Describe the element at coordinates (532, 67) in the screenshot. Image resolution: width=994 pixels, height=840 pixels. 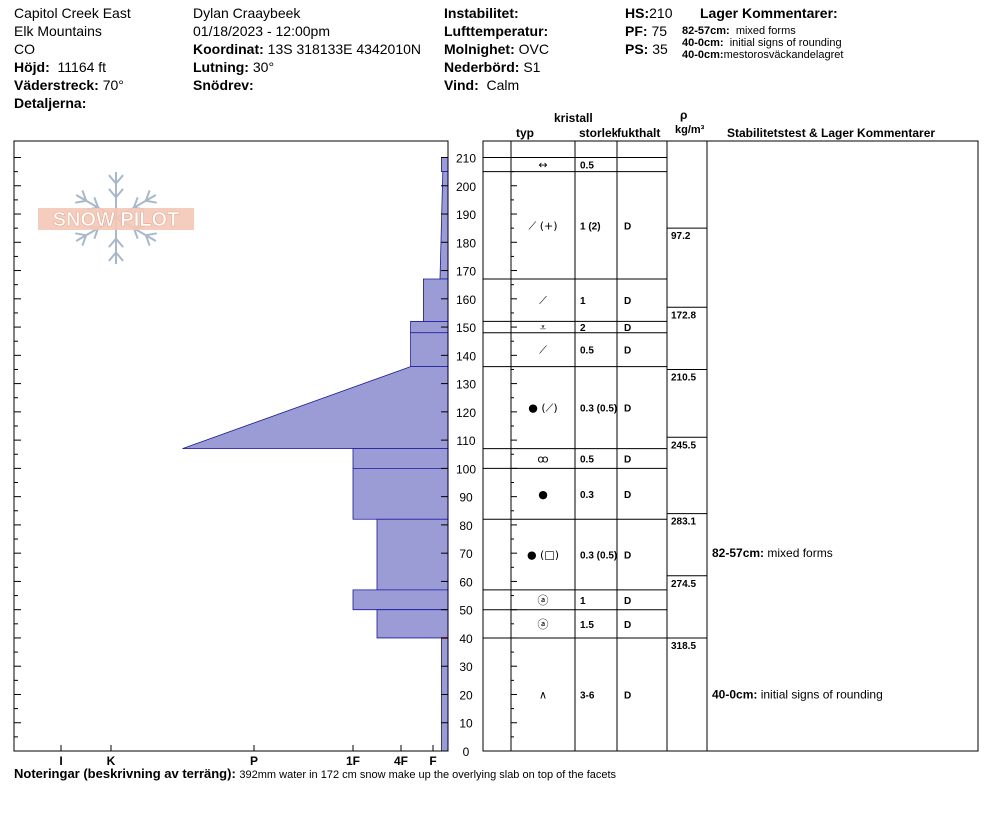
I see `precip-value: S1` at that location.